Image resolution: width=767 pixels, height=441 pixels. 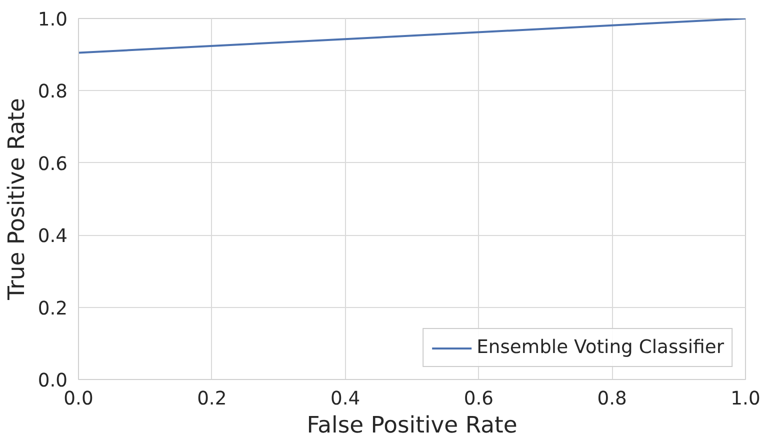 I want to click on y-tick-label: 0.4, so click(x=53, y=237).